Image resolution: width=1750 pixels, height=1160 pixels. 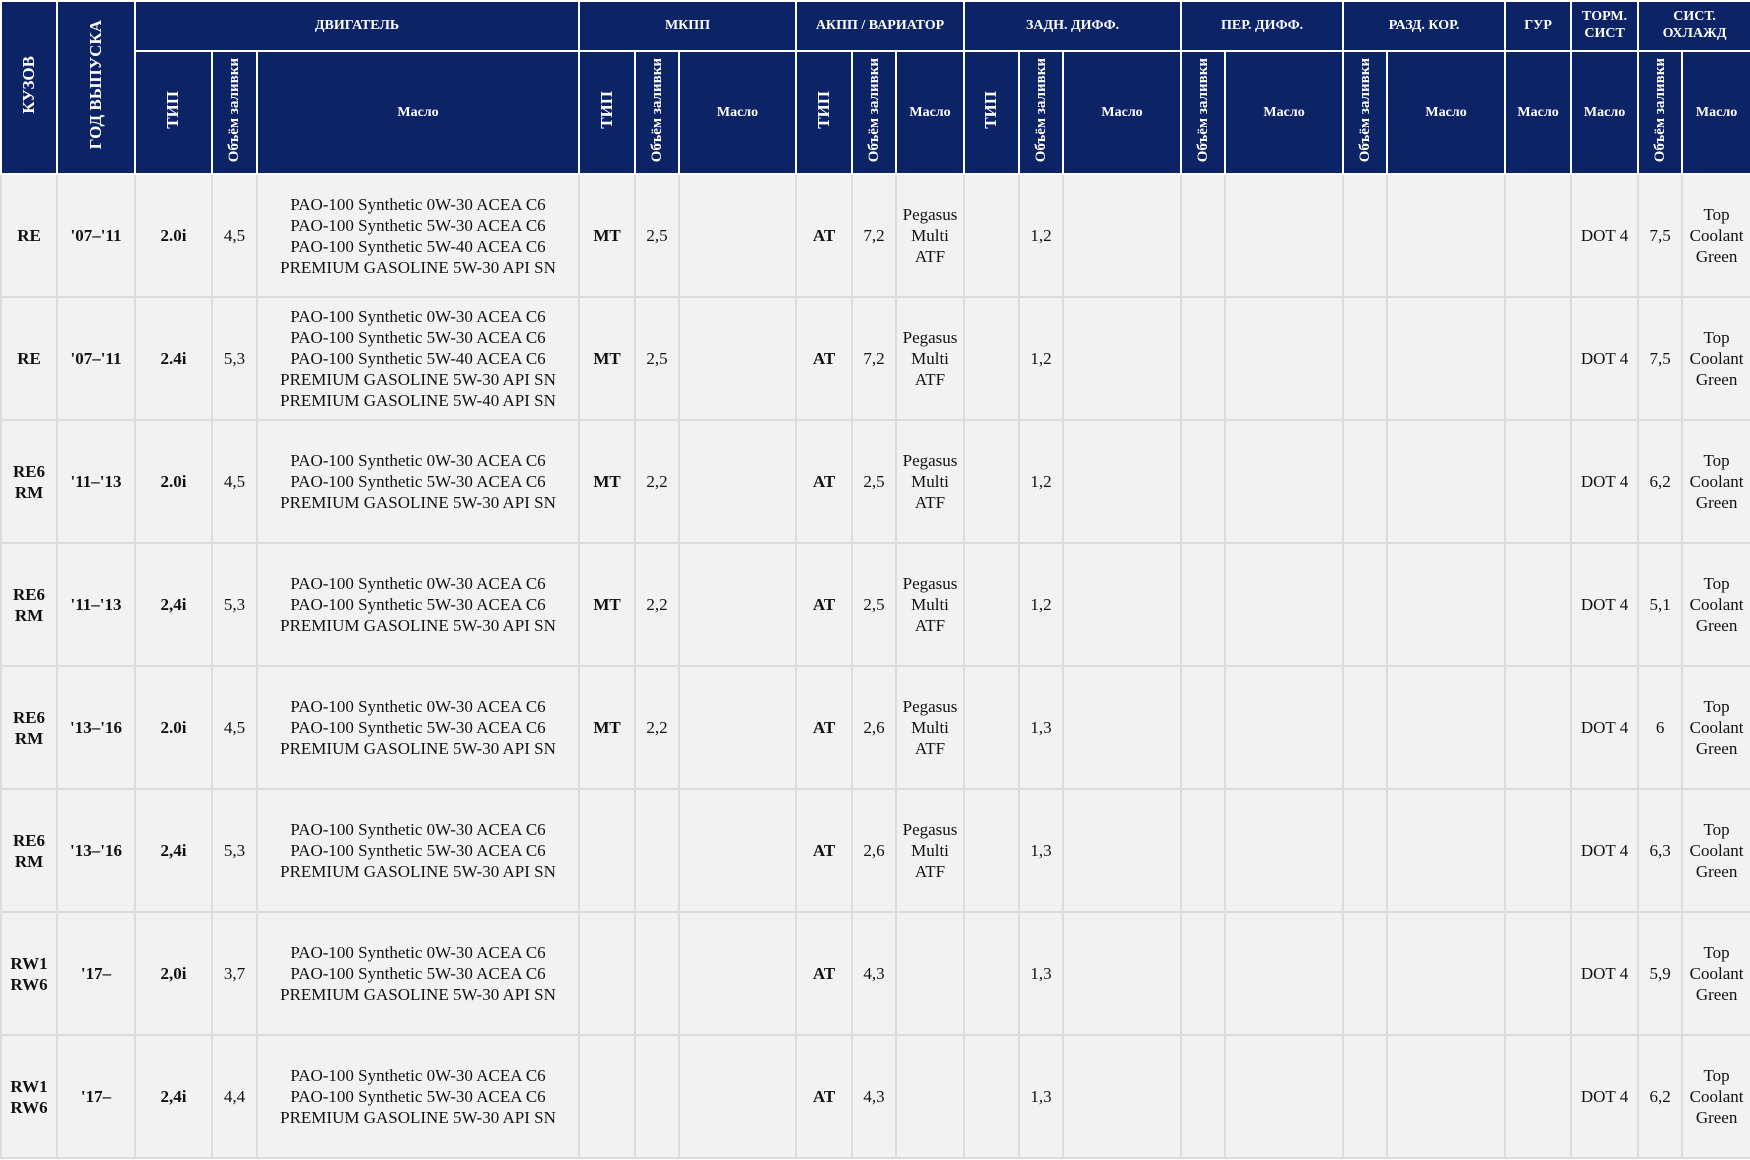 What do you see at coordinates (1365, 112) in the screenshot?
I see `subheader-rk-obem: Объём заливки` at bounding box center [1365, 112].